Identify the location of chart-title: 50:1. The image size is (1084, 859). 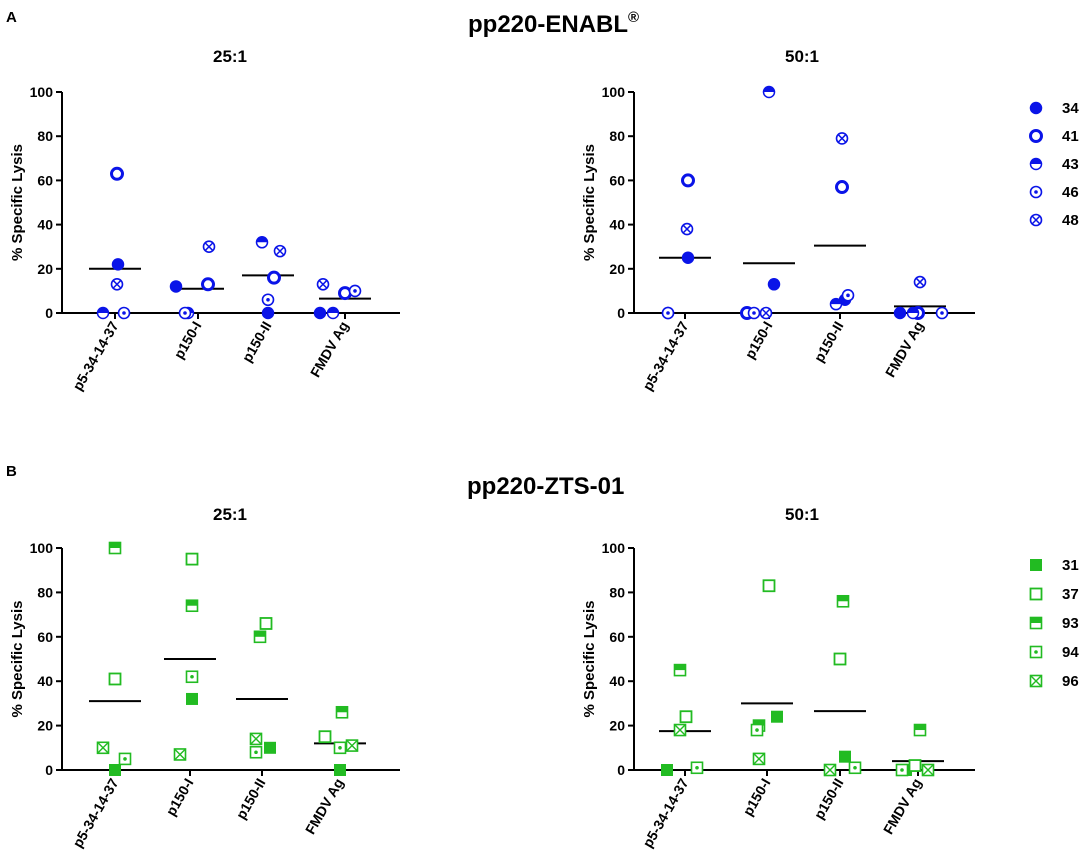
(802, 56).